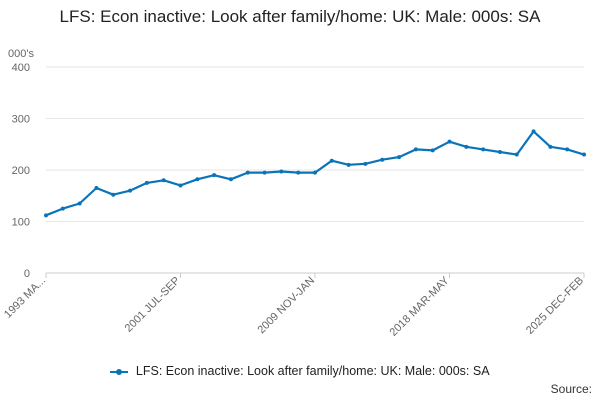 Image resolution: width=600 pixels, height=400 pixels. I want to click on y-tick-label: 100, so click(21, 223).